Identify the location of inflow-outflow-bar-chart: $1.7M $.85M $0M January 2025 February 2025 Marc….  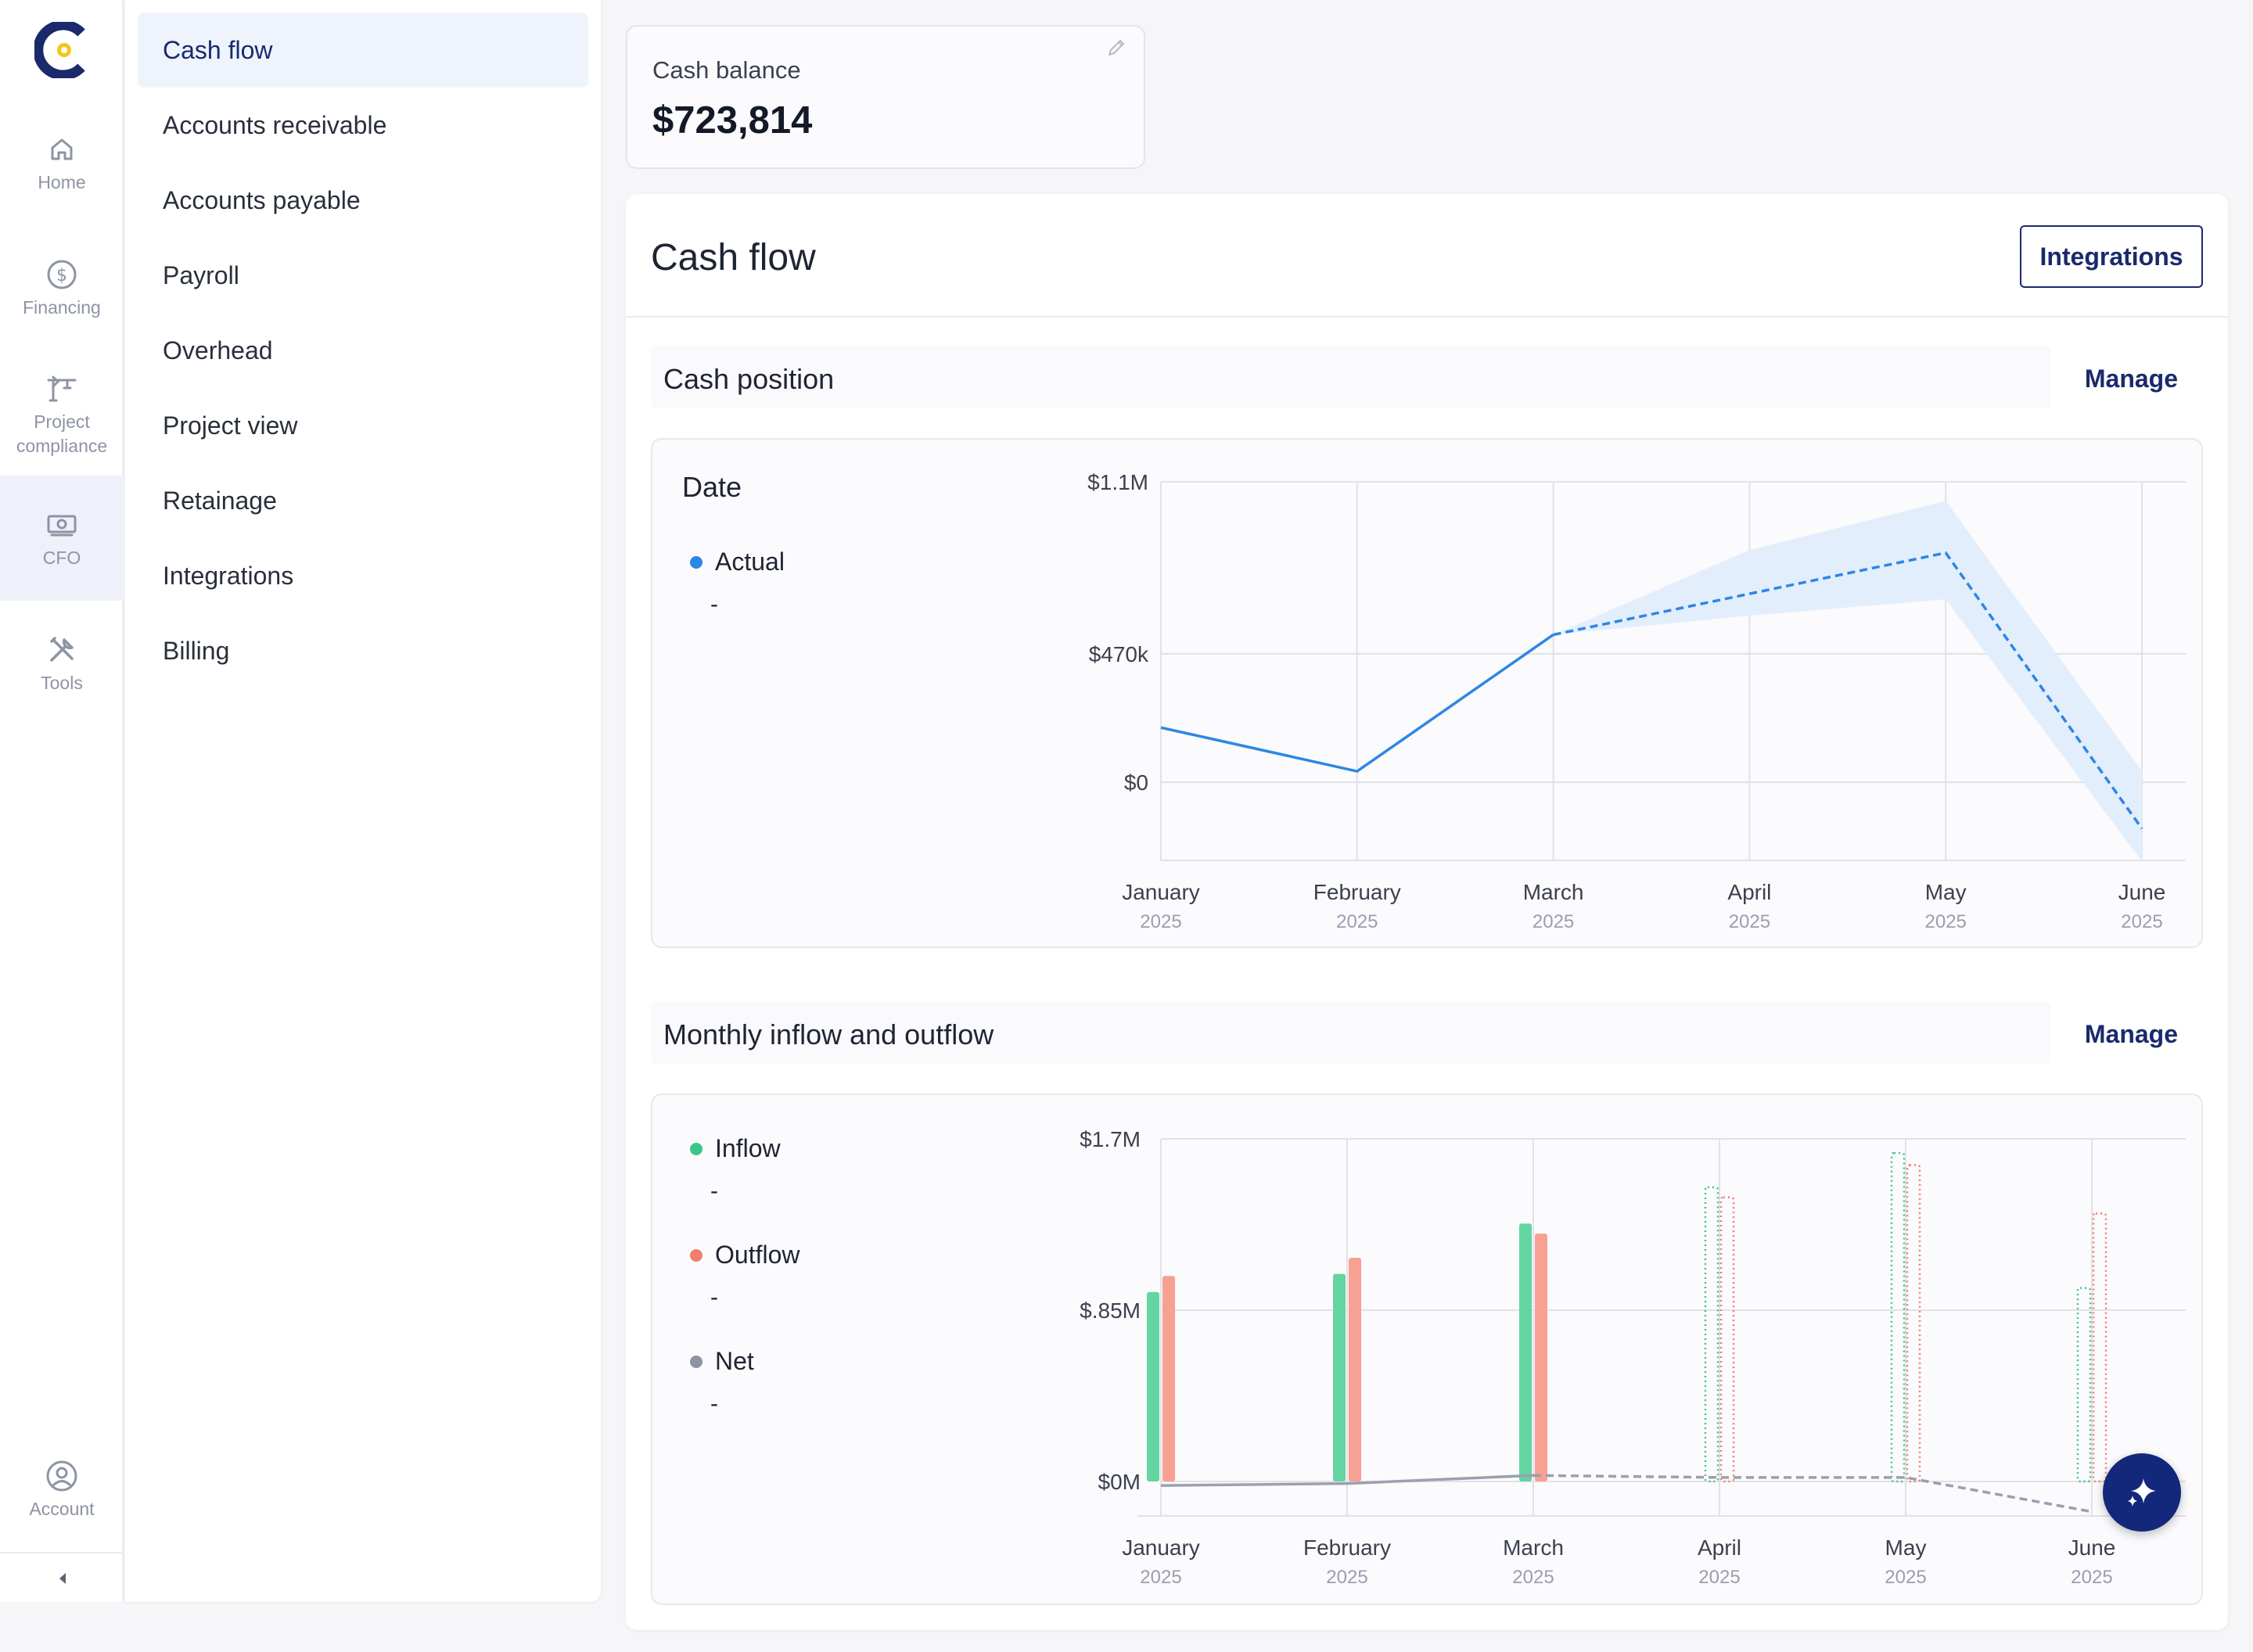
(1633, 1357).